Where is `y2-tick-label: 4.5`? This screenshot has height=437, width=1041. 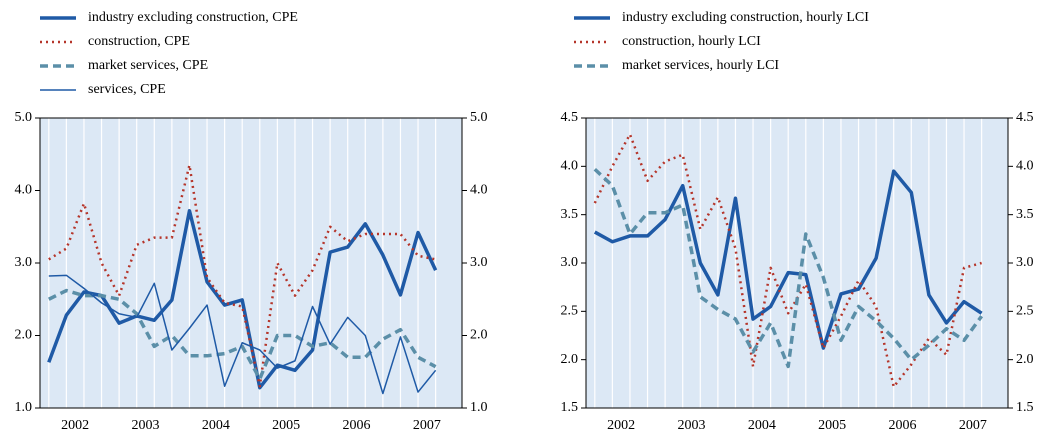 y2-tick-label: 4.5 is located at coordinates (1025, 117).